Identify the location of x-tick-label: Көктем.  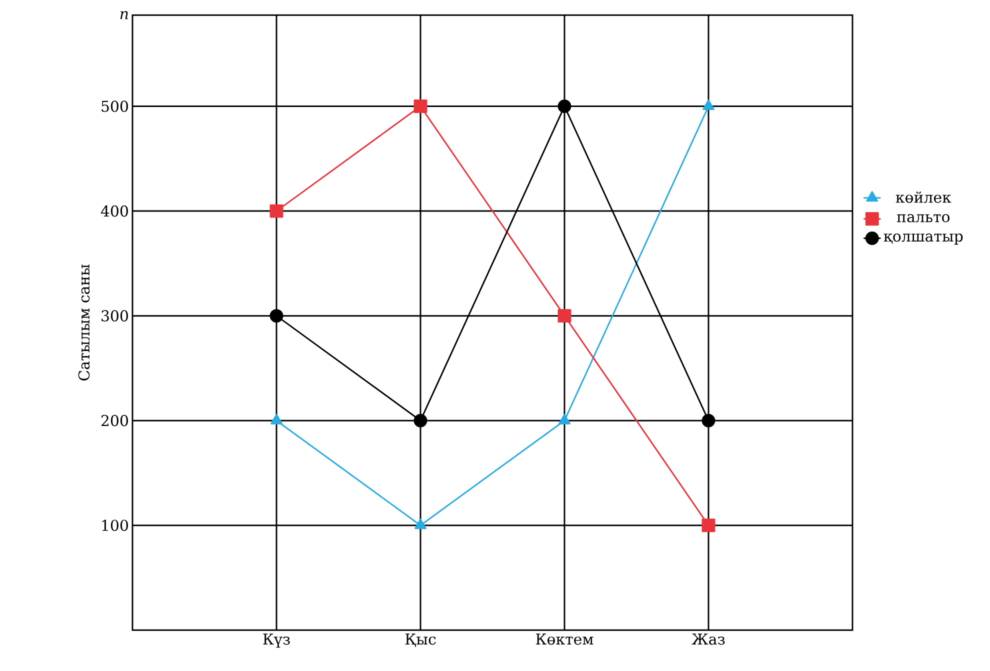
(565, 639).